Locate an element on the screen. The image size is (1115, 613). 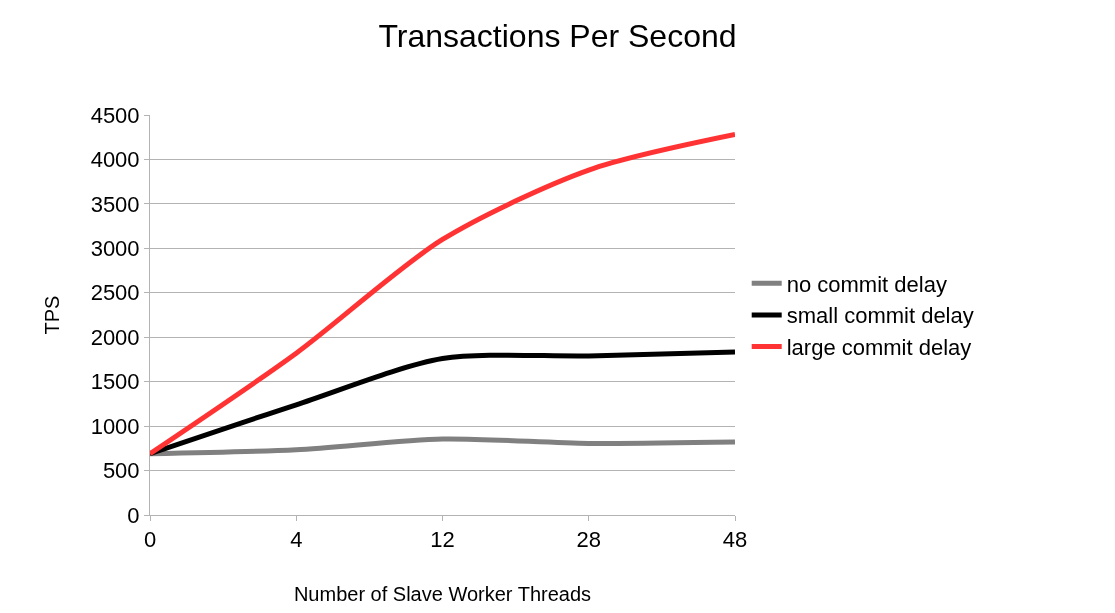
chart-title: Transactions Per Second is located at coordinates (557, 35).